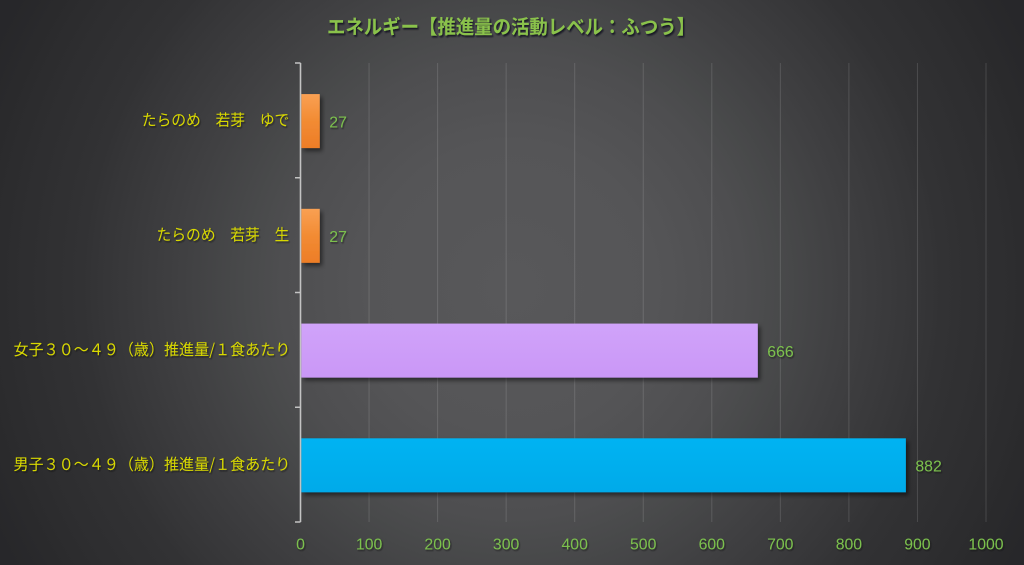 This screenshot has height=565, width=1024. I want to click on svg-text: 0, so click(300, 545).